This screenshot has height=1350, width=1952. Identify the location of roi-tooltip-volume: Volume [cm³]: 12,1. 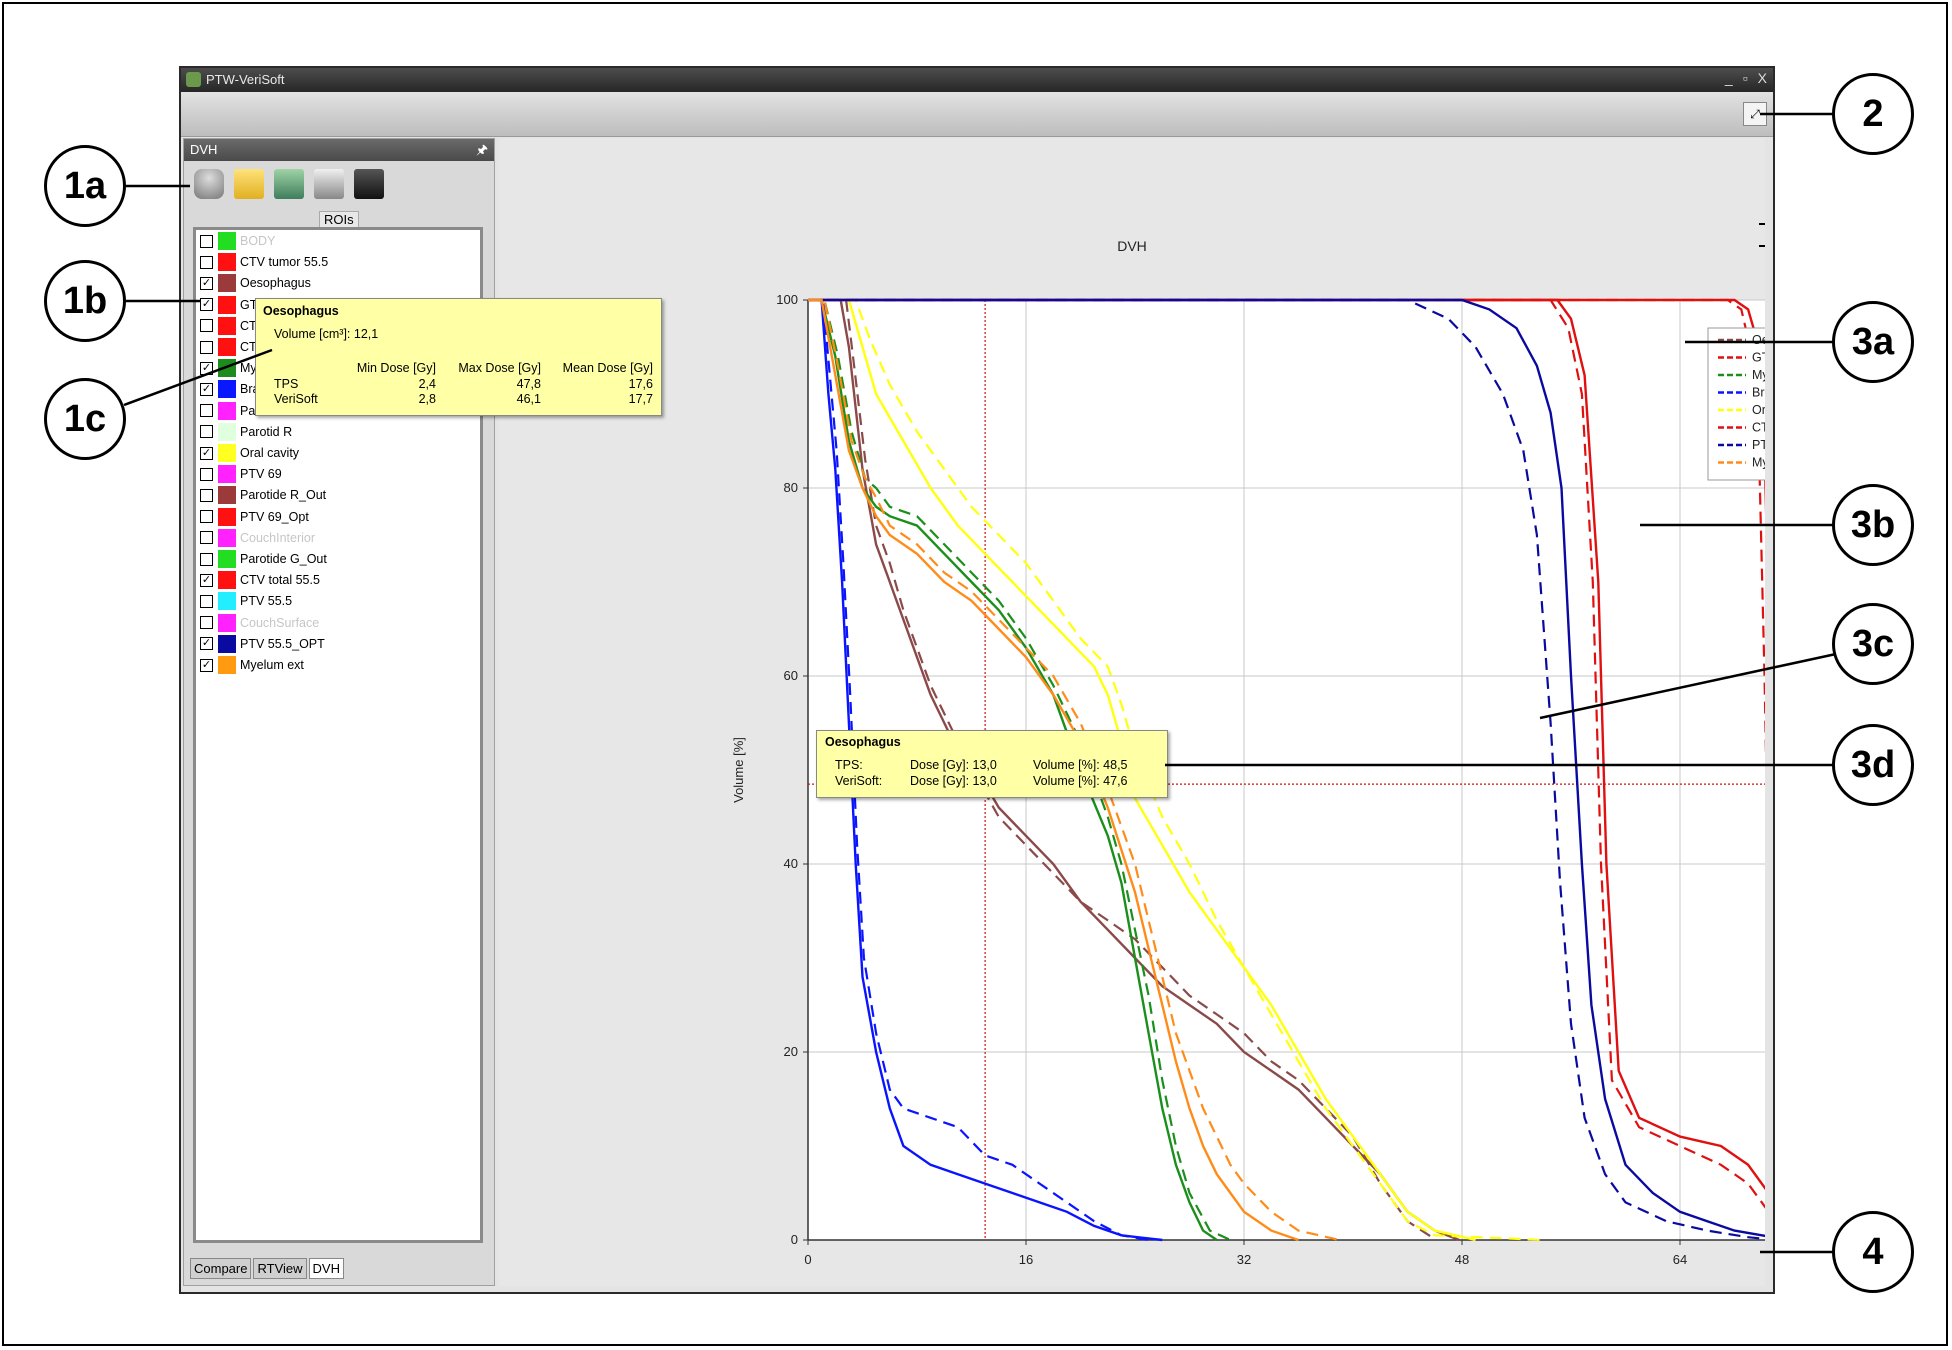
(326, 334).